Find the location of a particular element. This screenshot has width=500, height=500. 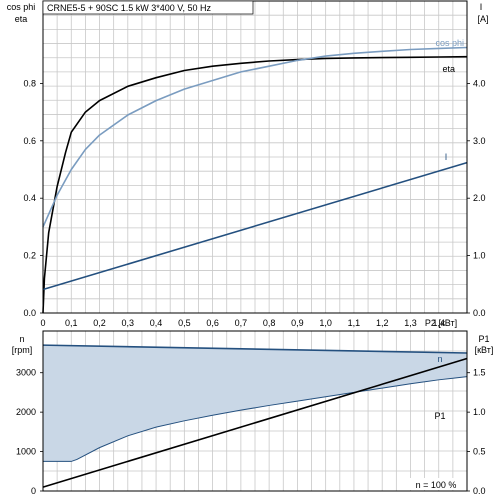

x-tick-label: 0,8 is located at coordinates (269, 323).